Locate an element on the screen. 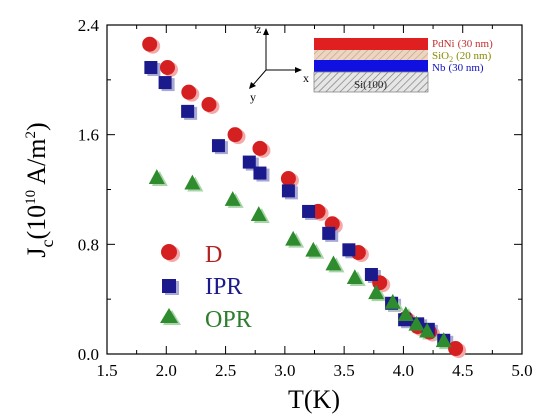  inset-layer-sio2-tint is located at coordinates (371, 55).